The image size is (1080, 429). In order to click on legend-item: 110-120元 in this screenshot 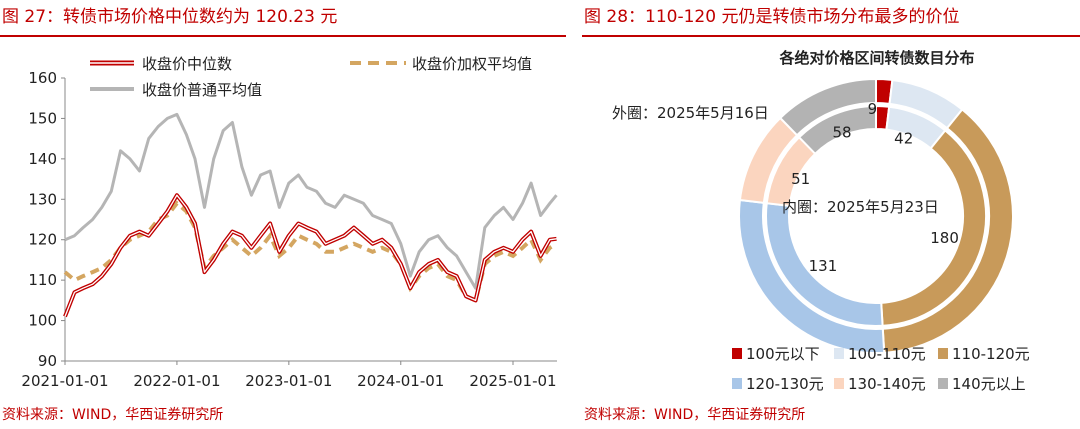, I will do `click(984, 354)`.